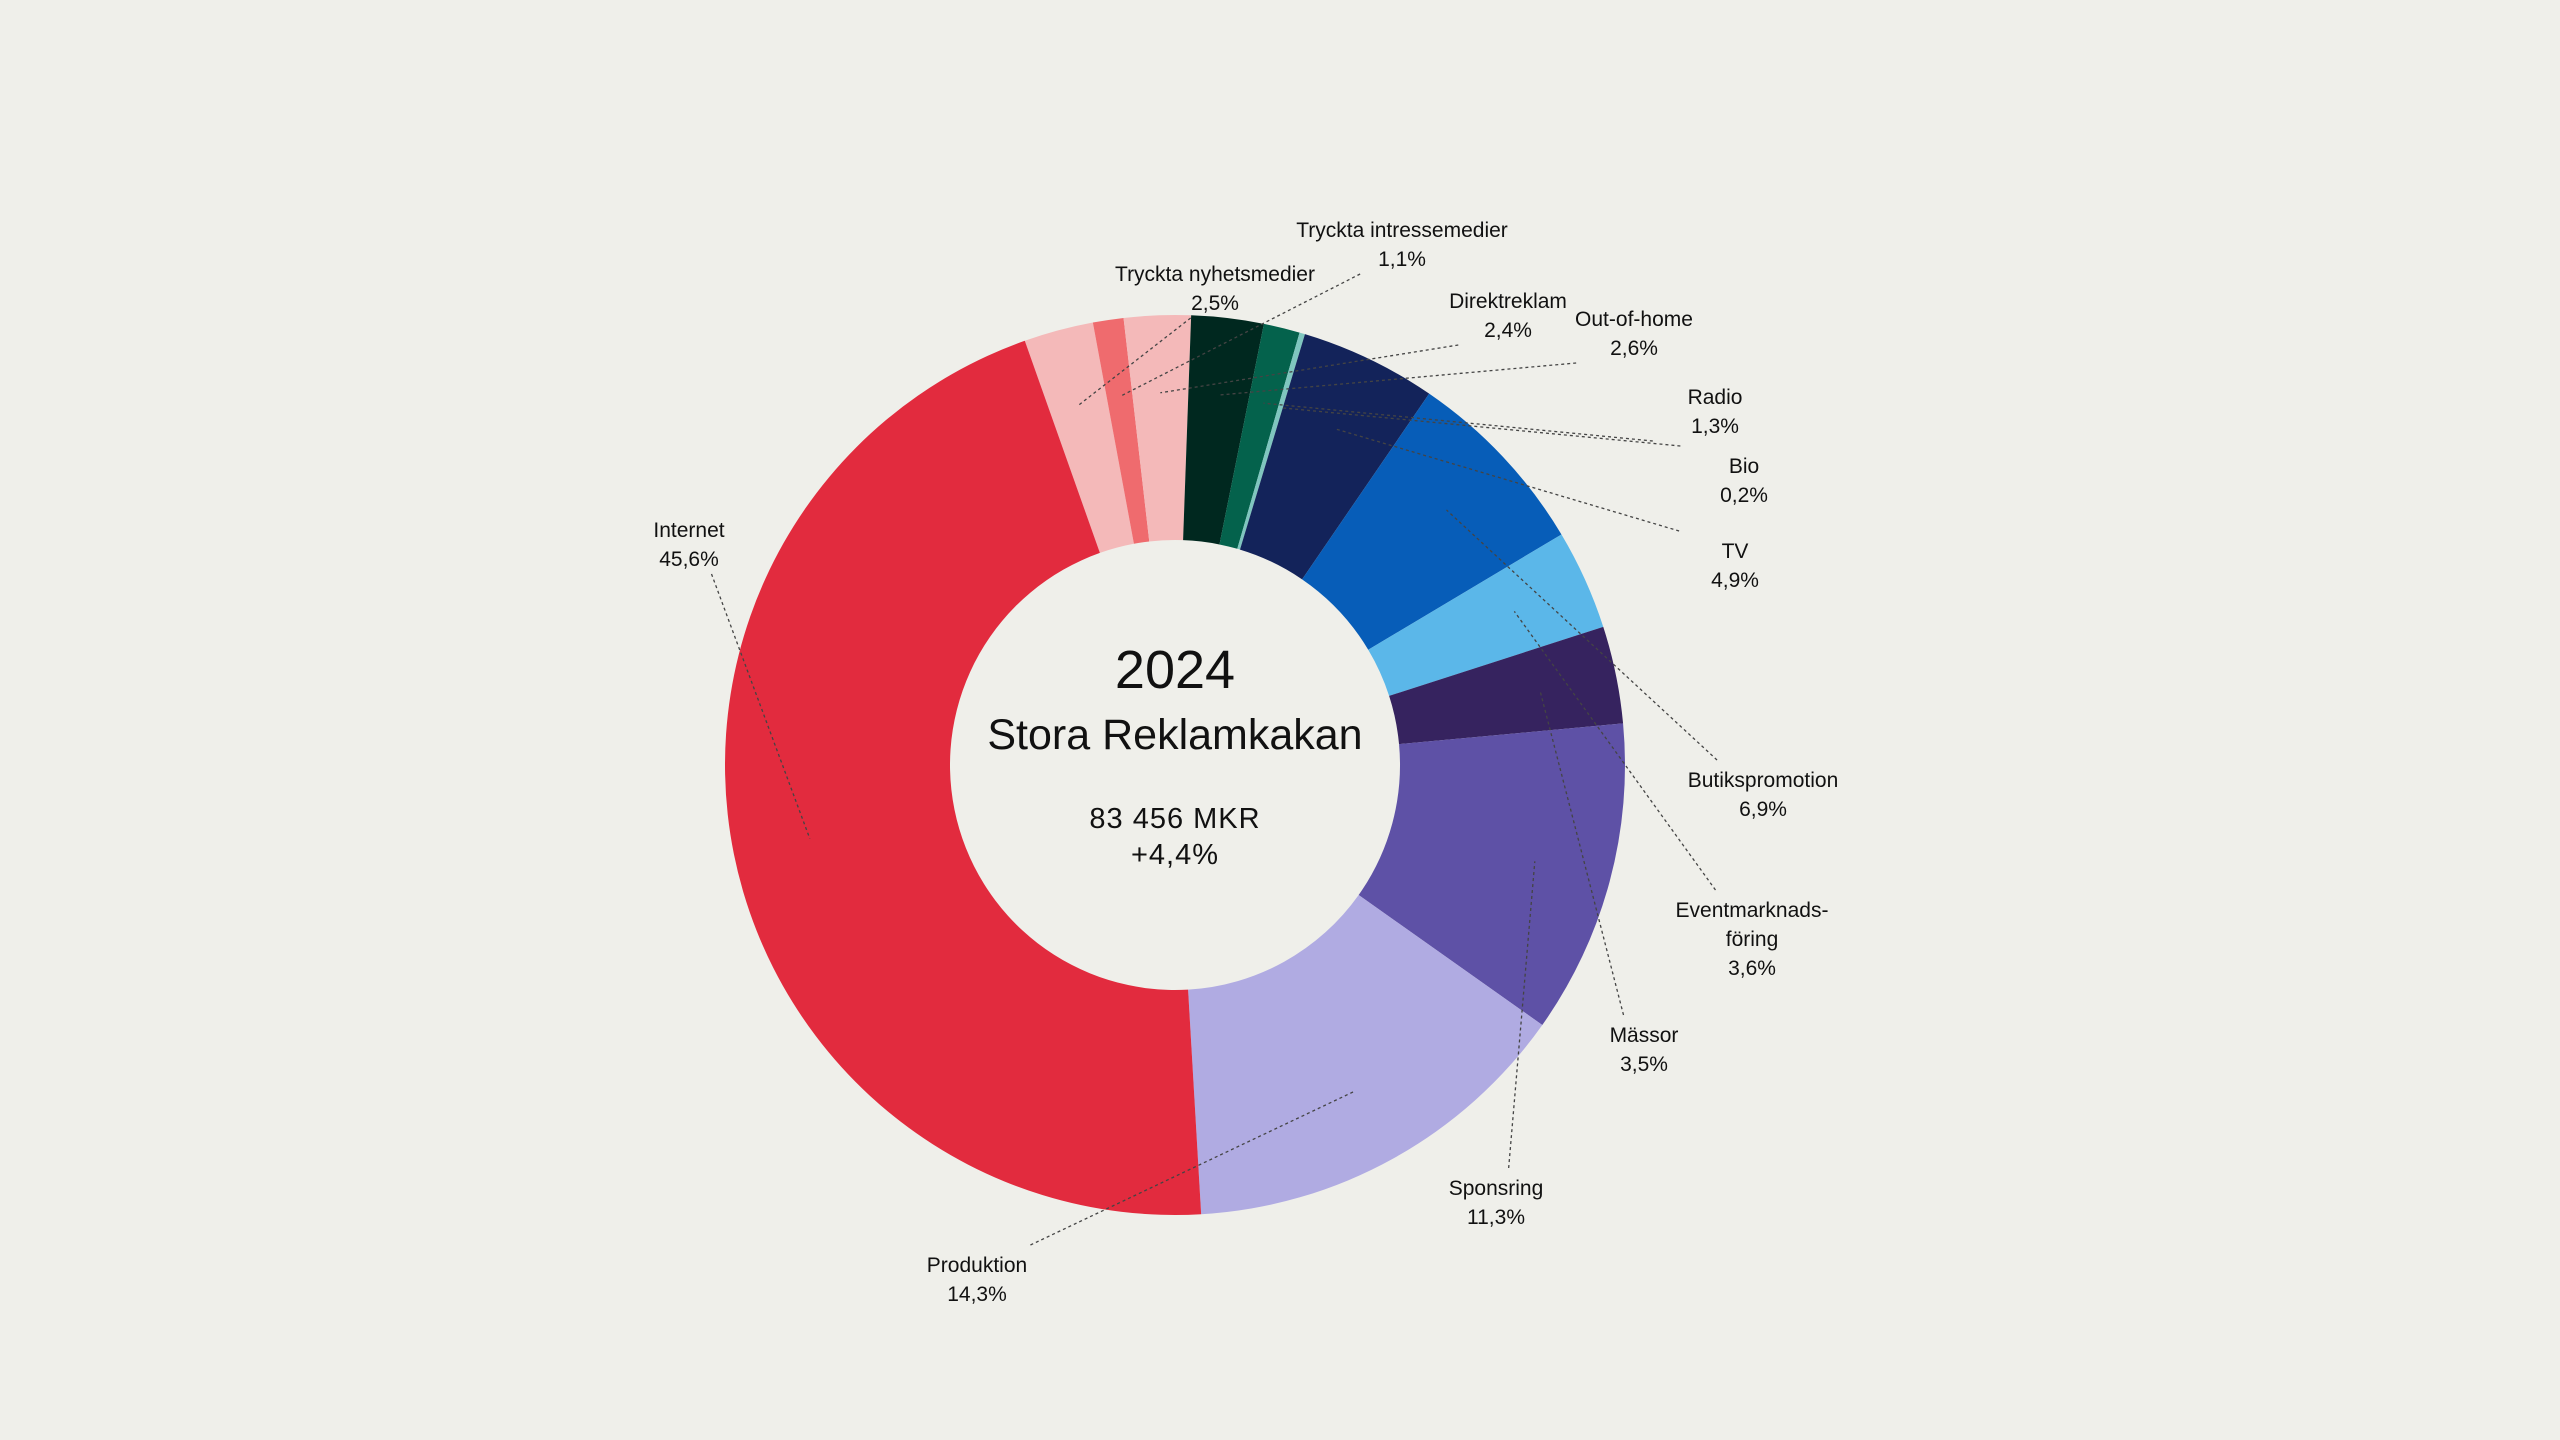 The width and height of the screenshot is (2560, 1440). Describe the element at coordinates (1215, 289) in the screenshot. I see `slice-label-0: Tryckta nyhetsmedier 2,5%` at that location.